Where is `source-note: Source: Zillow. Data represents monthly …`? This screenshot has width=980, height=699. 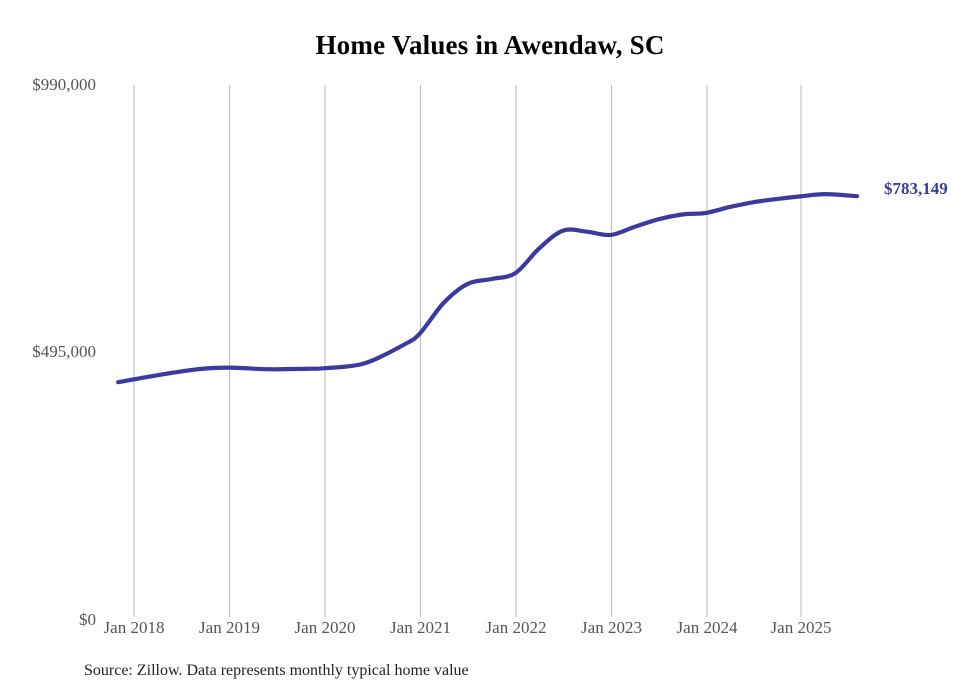 source-note: Source: Zillow. Data represents monthly … is located at coordinates (276, 670).